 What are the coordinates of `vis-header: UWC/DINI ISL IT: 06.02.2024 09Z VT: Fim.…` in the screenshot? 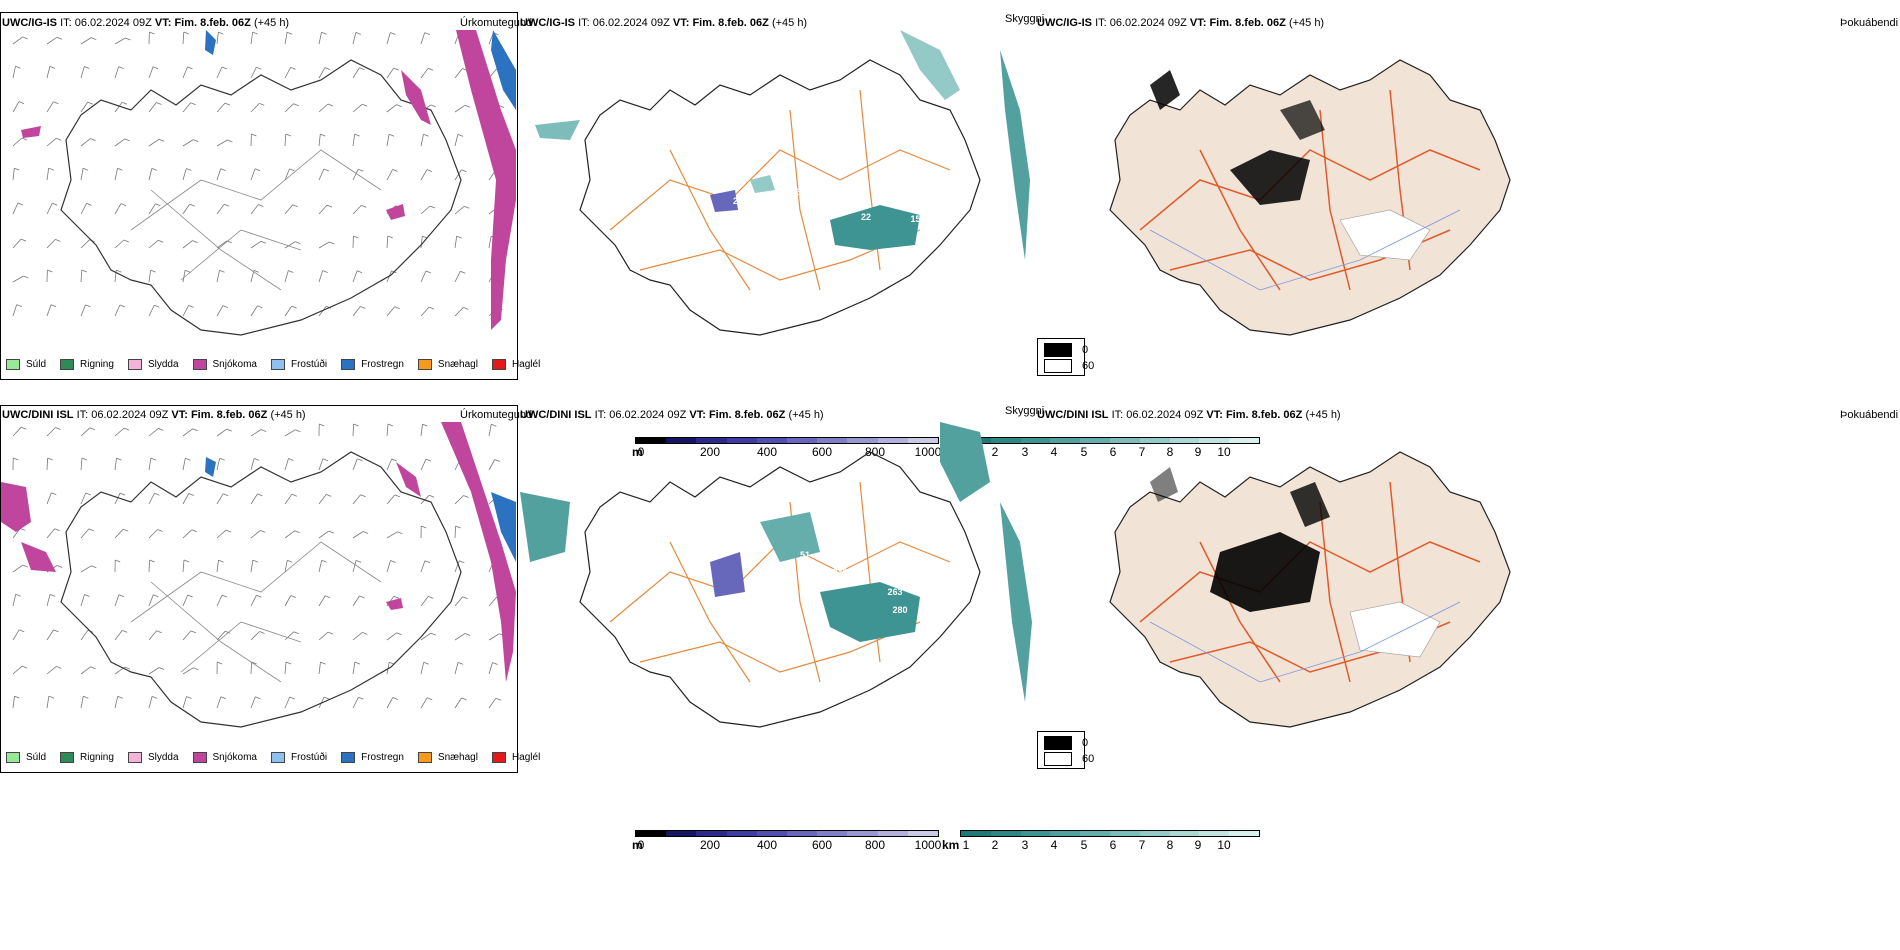 It's located at (672, 415).